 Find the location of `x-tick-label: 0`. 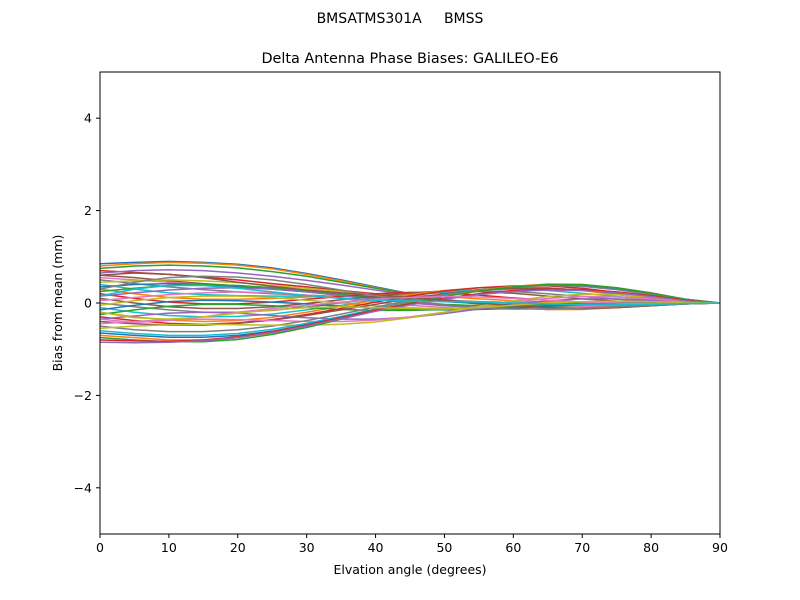

x-tick-label: 0 is located at coordinates (100, 547).